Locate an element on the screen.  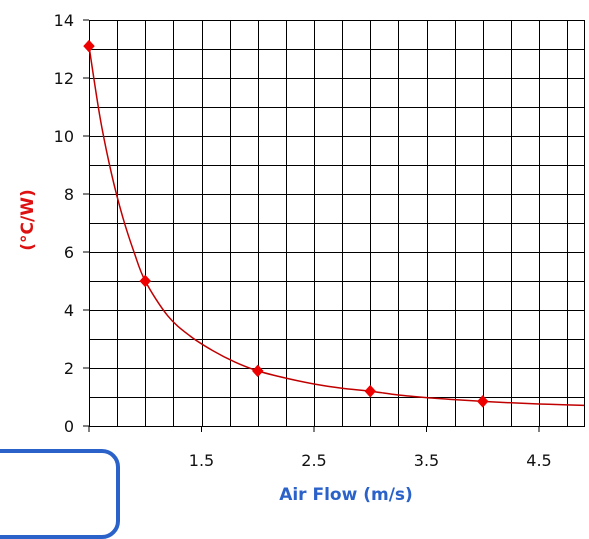
y-tick-label: 0 is located at coordinates (69, 426).